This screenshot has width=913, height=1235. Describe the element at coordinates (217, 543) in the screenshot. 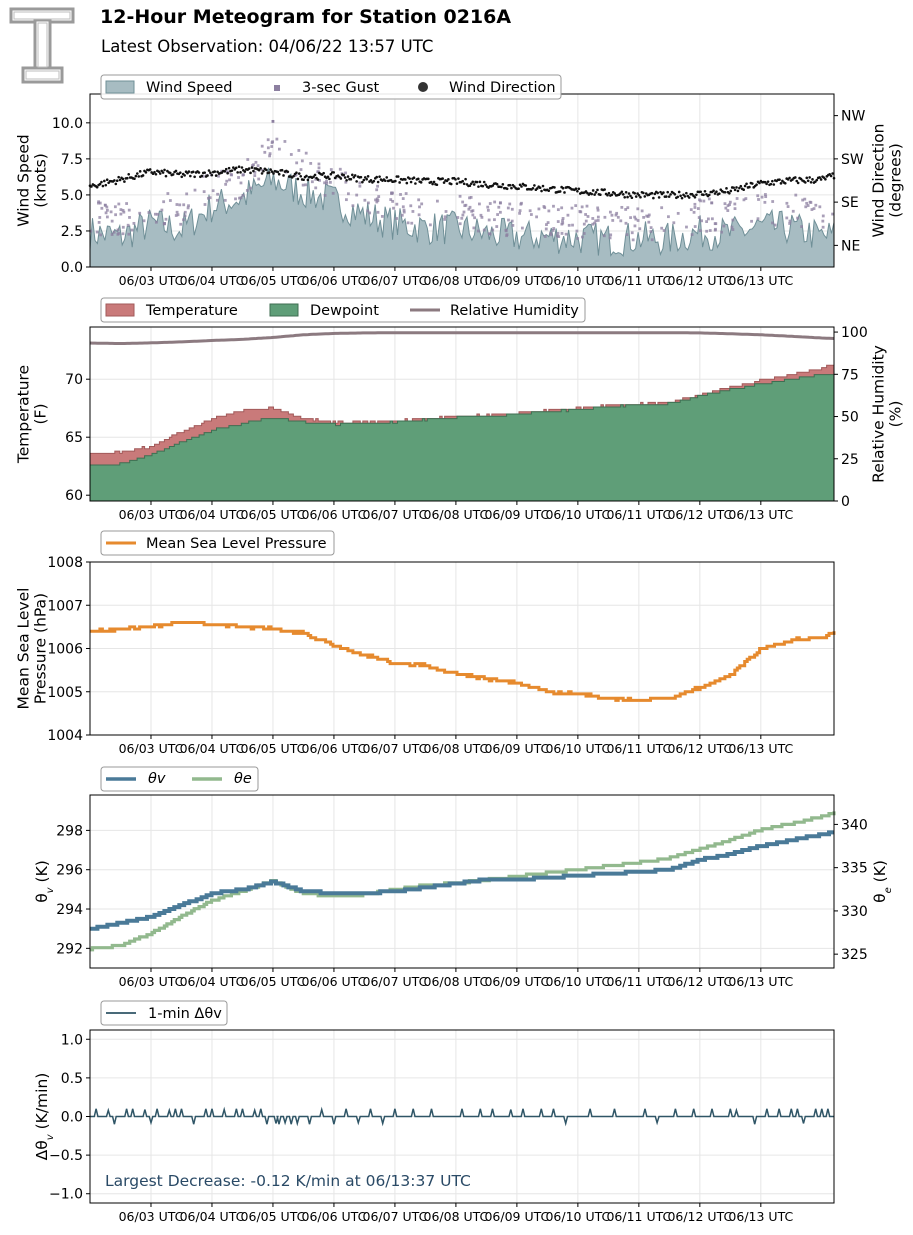

I see `legend-box` at that location.